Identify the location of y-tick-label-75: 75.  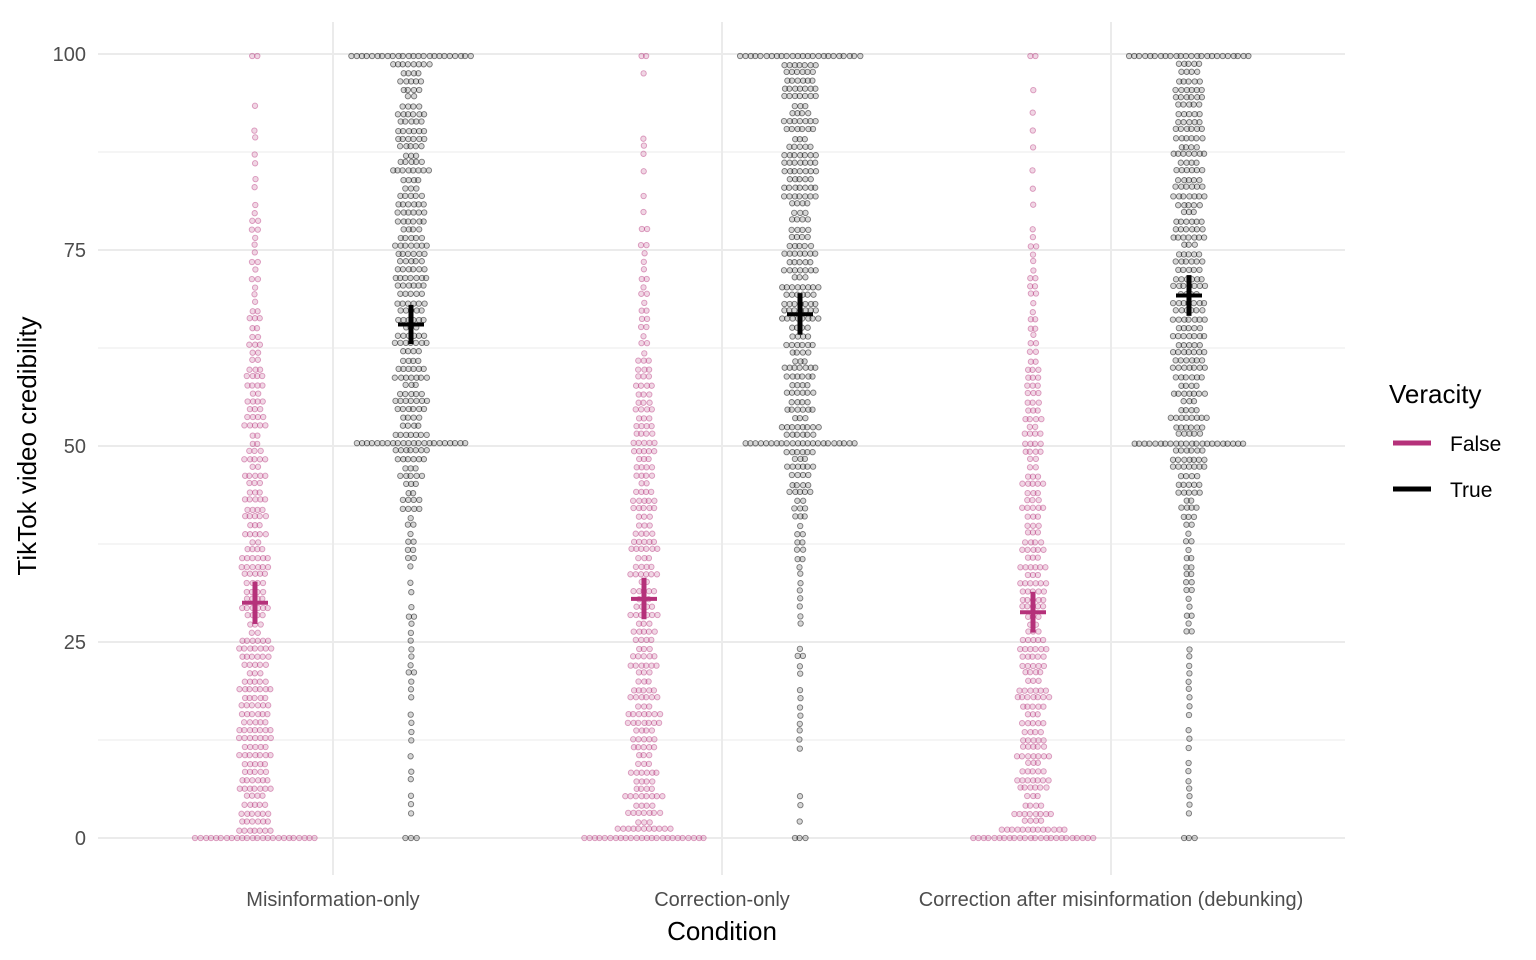
(75, 251).